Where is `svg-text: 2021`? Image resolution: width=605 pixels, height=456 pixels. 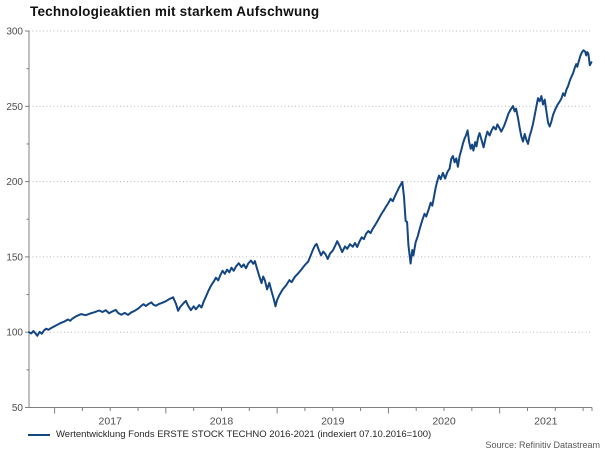
svg-text: 2021 is located at coordinates (546, 422).